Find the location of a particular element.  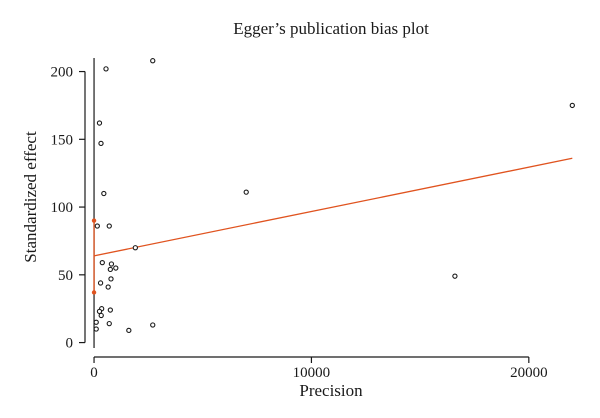

y-tick-label-4: 200 is located at coordinates (62, 73).